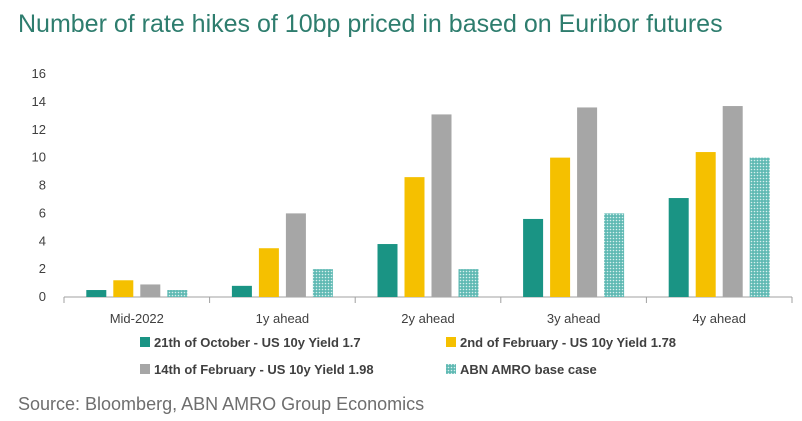 This screenshot has height=421, width=802. I want to click on legend-label: 21th of October - US 10y Yield 1.7, so click(257, 342).